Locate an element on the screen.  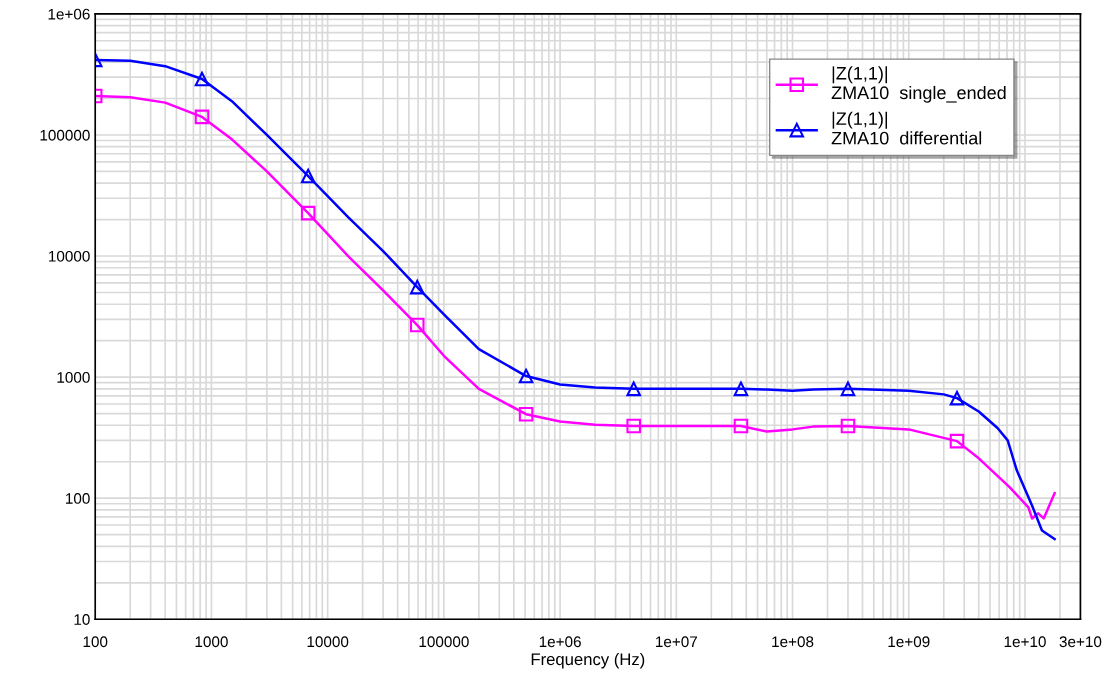
x-tick-label: 1e+07 is located at coordinates (676, 642).